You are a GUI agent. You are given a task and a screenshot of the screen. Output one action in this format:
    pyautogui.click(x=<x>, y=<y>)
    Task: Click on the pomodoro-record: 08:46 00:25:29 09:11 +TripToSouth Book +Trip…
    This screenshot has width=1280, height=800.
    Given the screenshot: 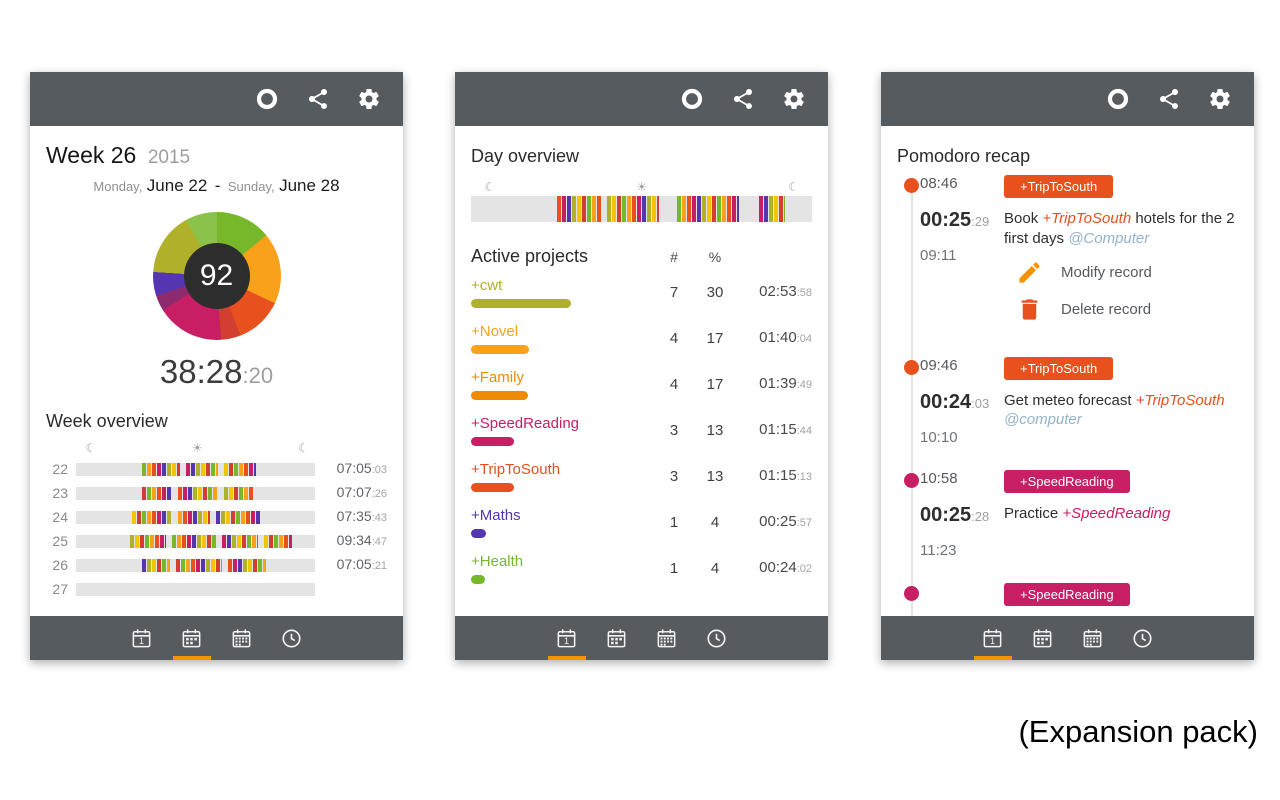 What is the action you would take?
    pyautogui.click(x=1067, y=254)
    